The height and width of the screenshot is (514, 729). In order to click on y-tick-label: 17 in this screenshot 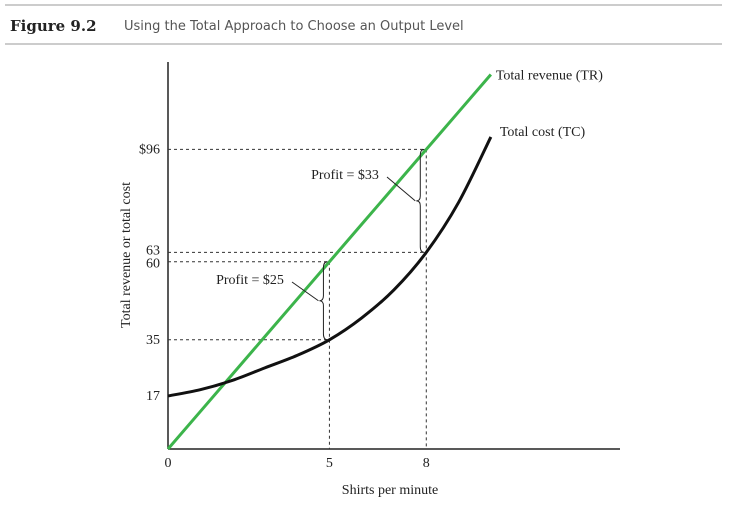, I will do `click(153, 396)`.